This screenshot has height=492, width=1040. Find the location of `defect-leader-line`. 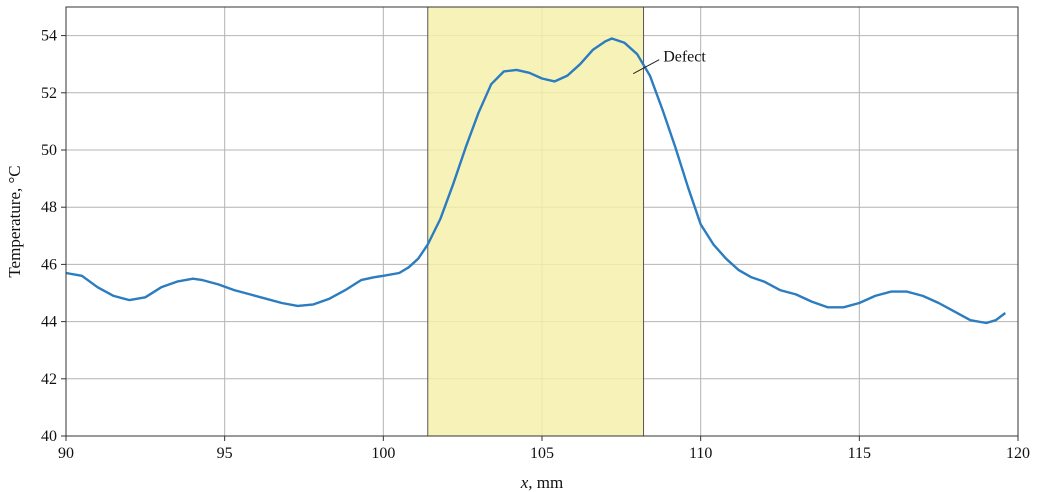

defect-leader-line is located at coordinates (646, 67).